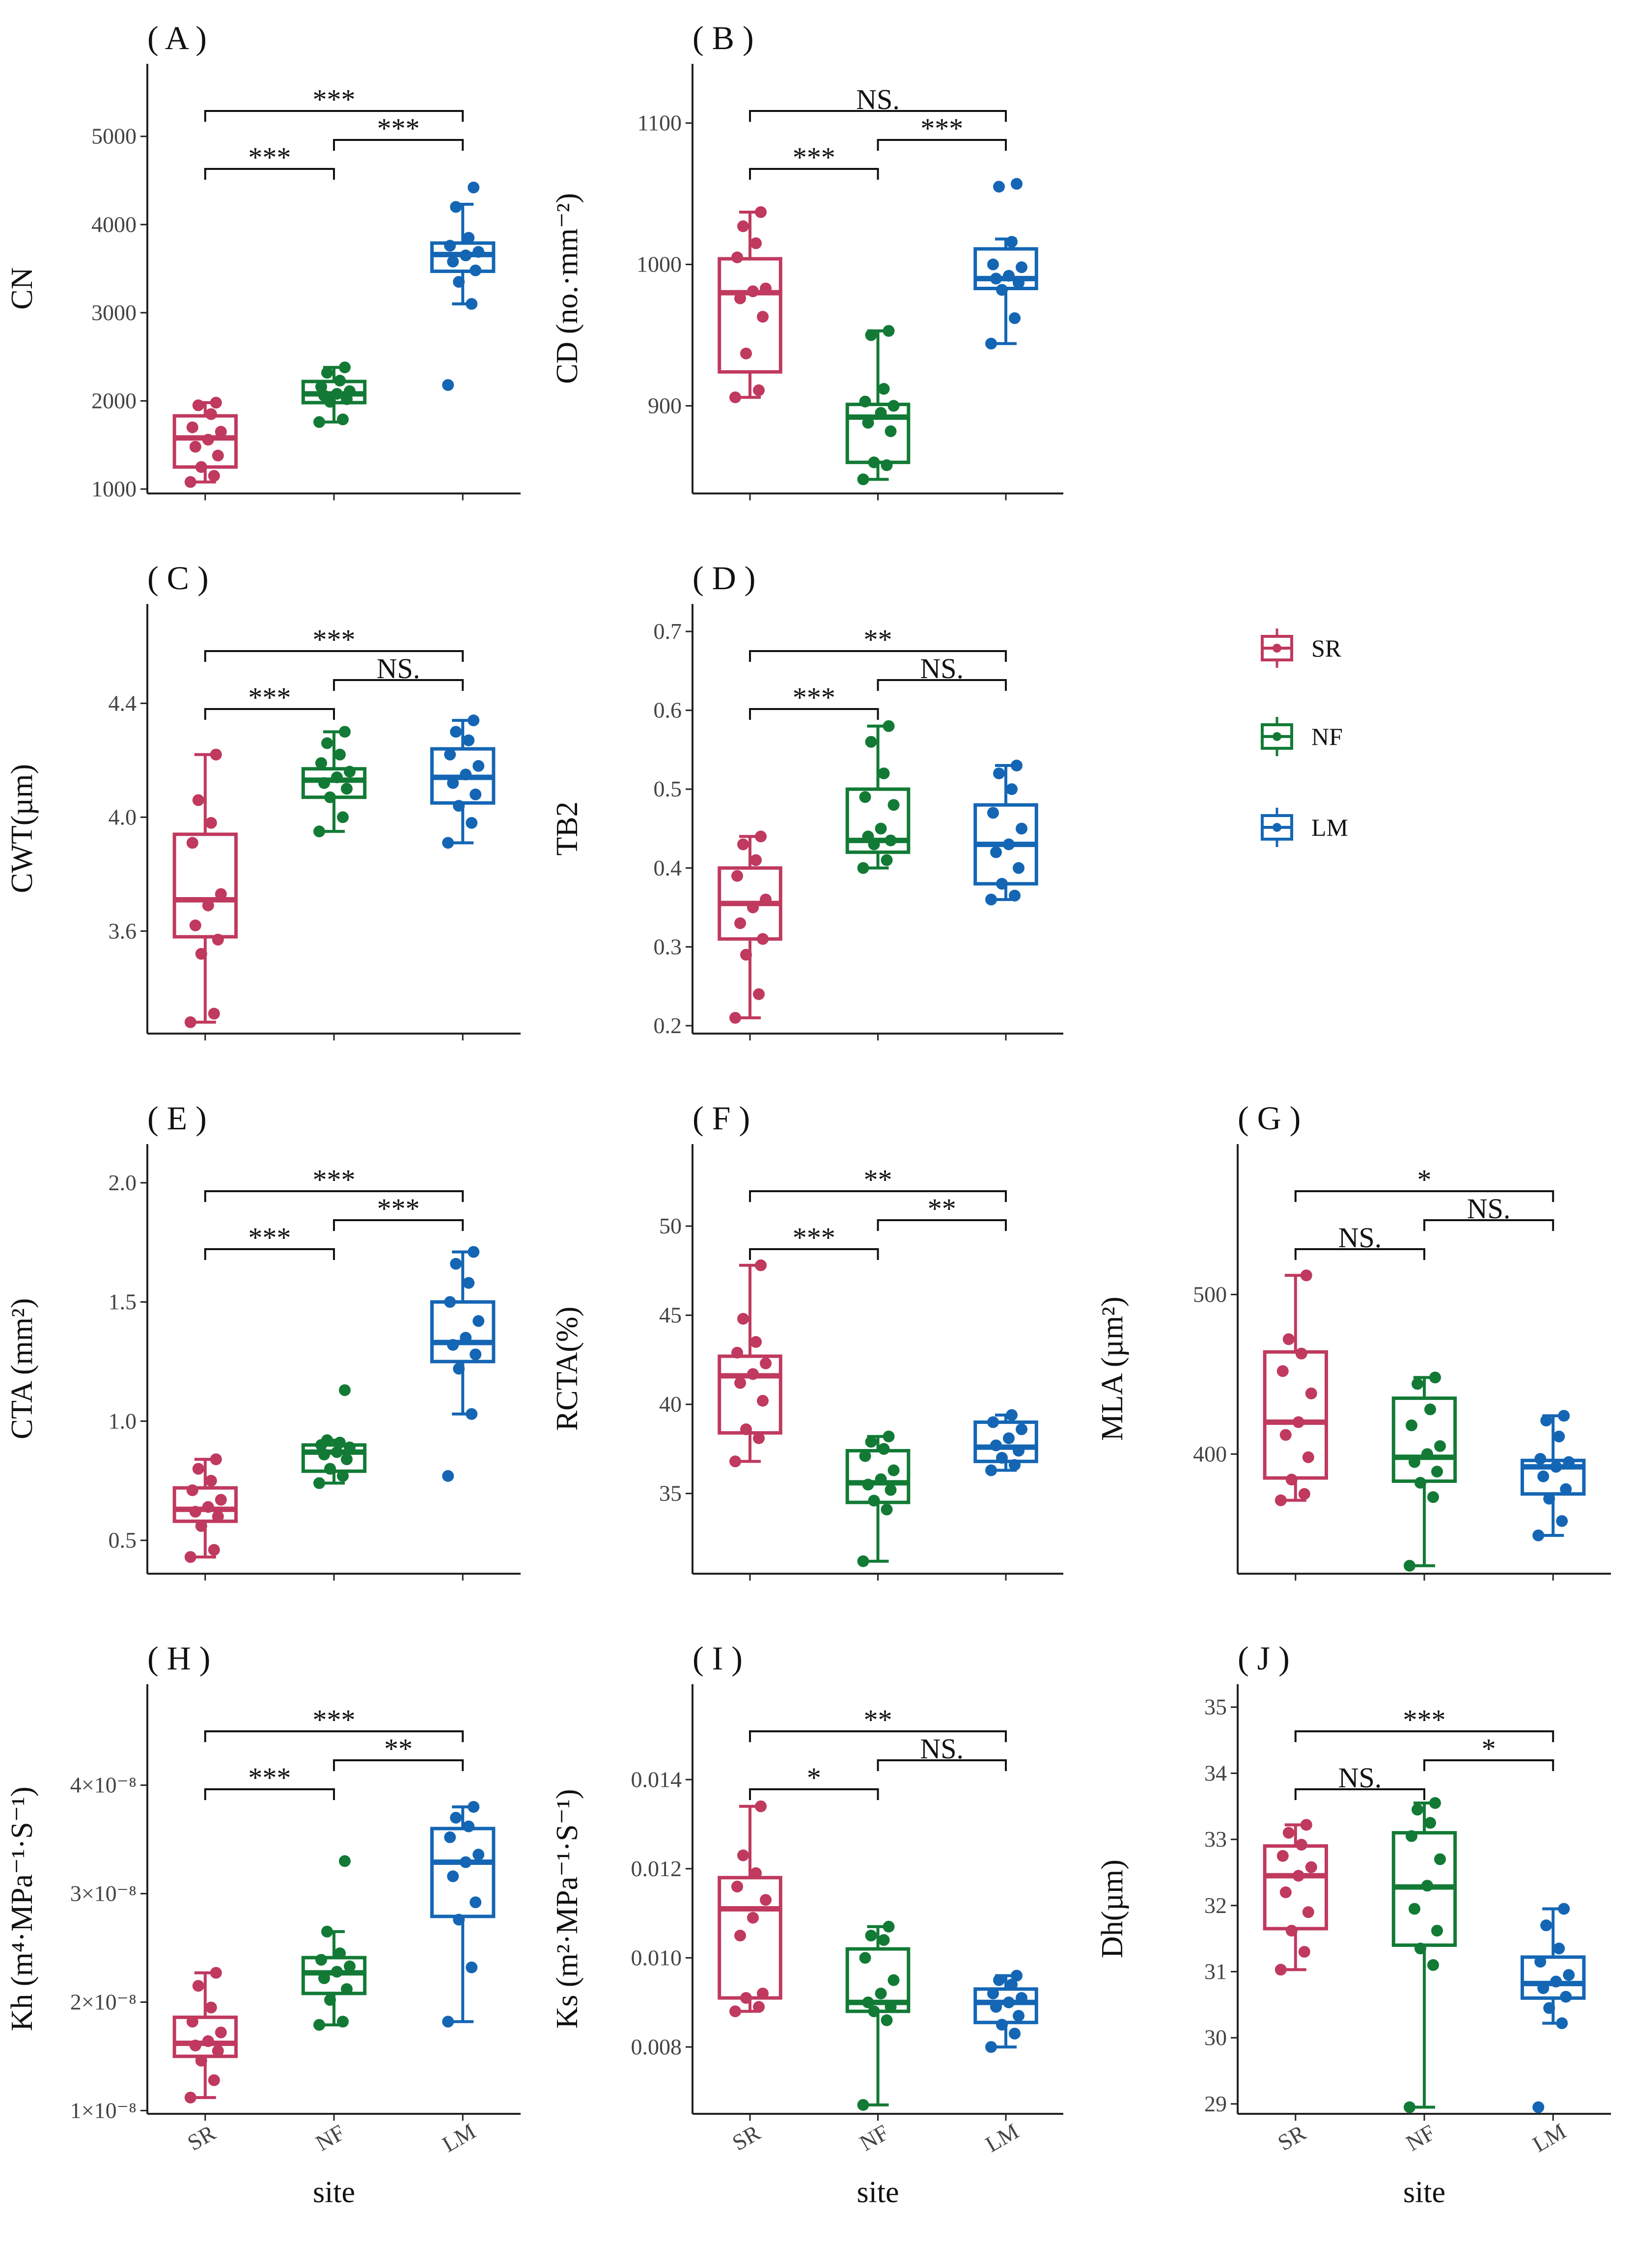 The width and height of the screenshot is (1635, 2268). I want to click on y-tick-label: 900, so click(665, 405).